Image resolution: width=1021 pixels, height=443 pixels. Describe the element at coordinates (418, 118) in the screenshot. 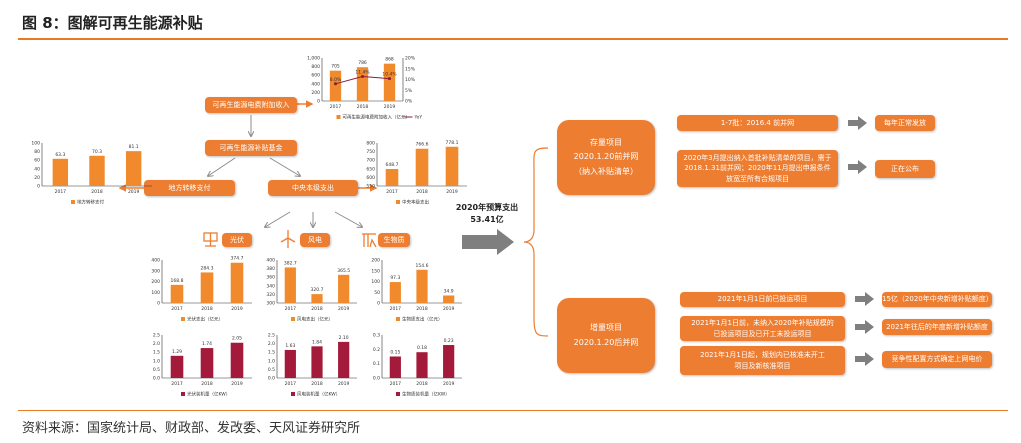

I see `legend-label: YoY` at that location.